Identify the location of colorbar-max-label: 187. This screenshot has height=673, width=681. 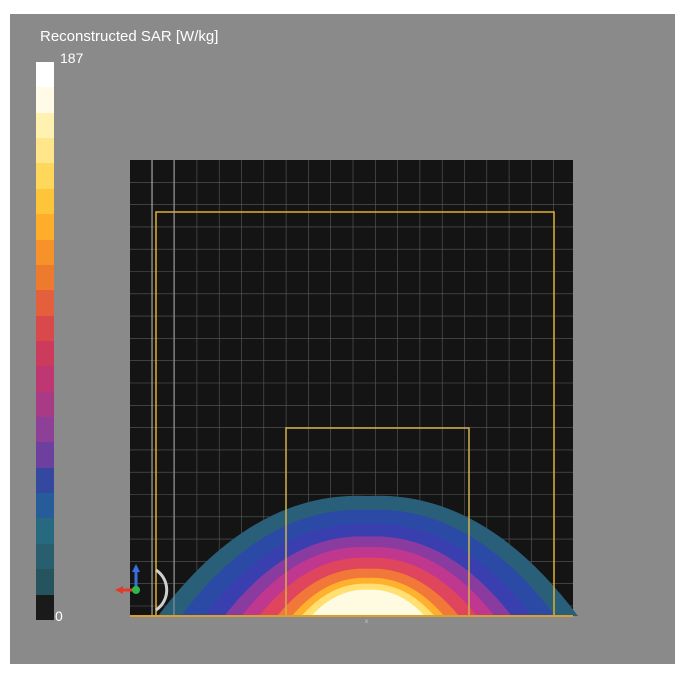
(72, 58).